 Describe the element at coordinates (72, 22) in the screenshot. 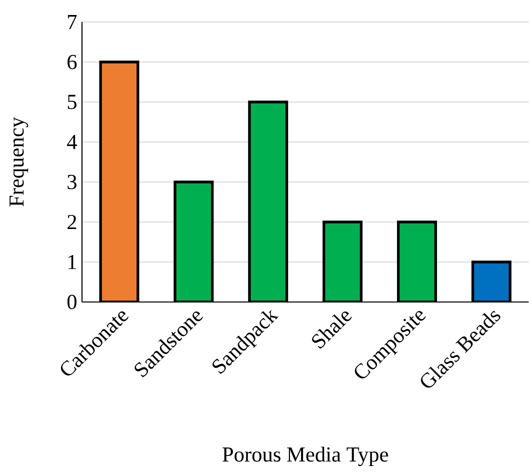

I see `y-tick-label: 7` at that location.